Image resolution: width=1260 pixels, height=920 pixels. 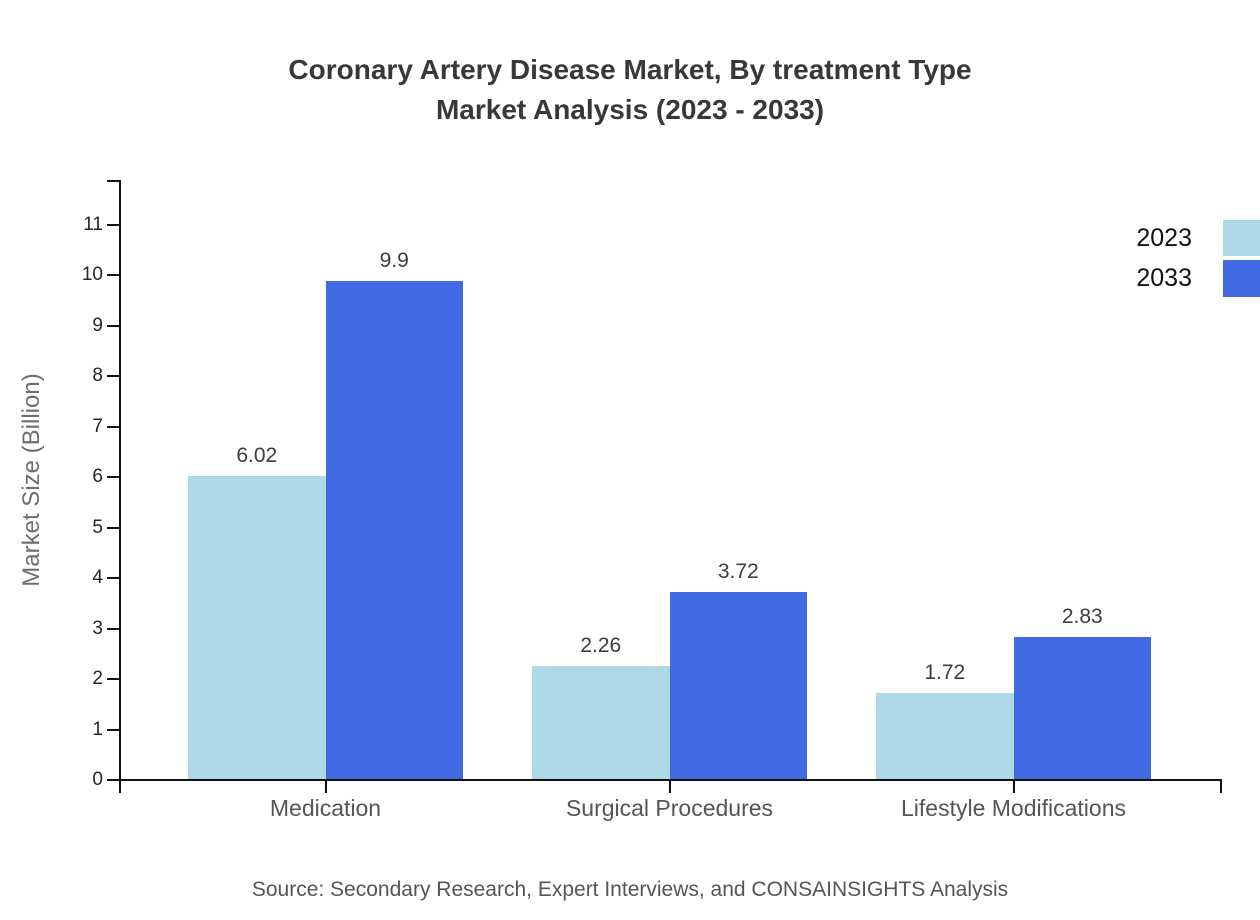 I want to click on value-label-2023-medication: 6.02, so click(x=257, y=456).